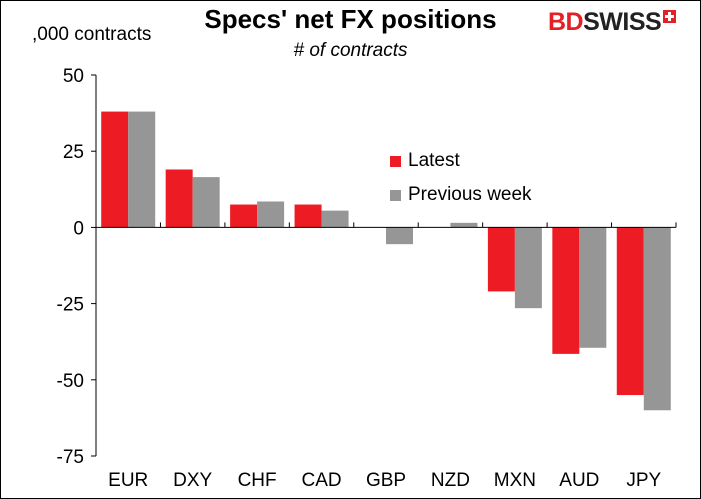 The height and width of the screenshot is (499, 701). I want to click on bar-previous-cad, so click(335, 219).